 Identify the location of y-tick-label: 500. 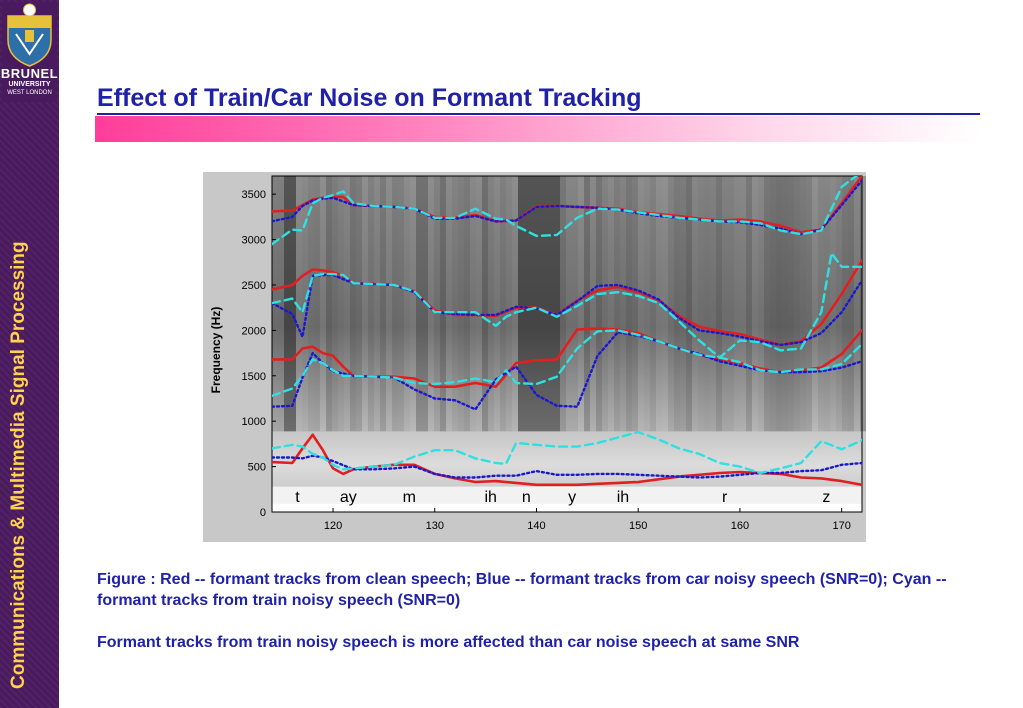
(257, 468).